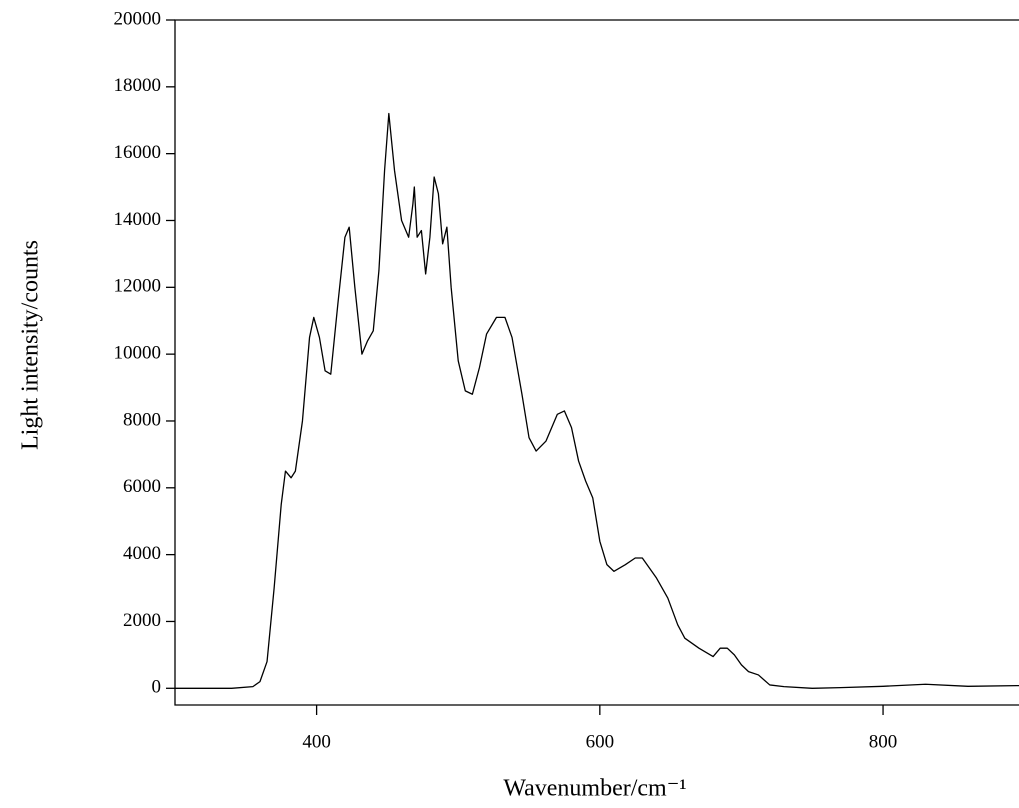 This screenshot has height=808, width=1019. What do you see at coordinates (138, 152) in the screenshot?
I see `y-tick-label: 16000` at bounding box center [138, 152].